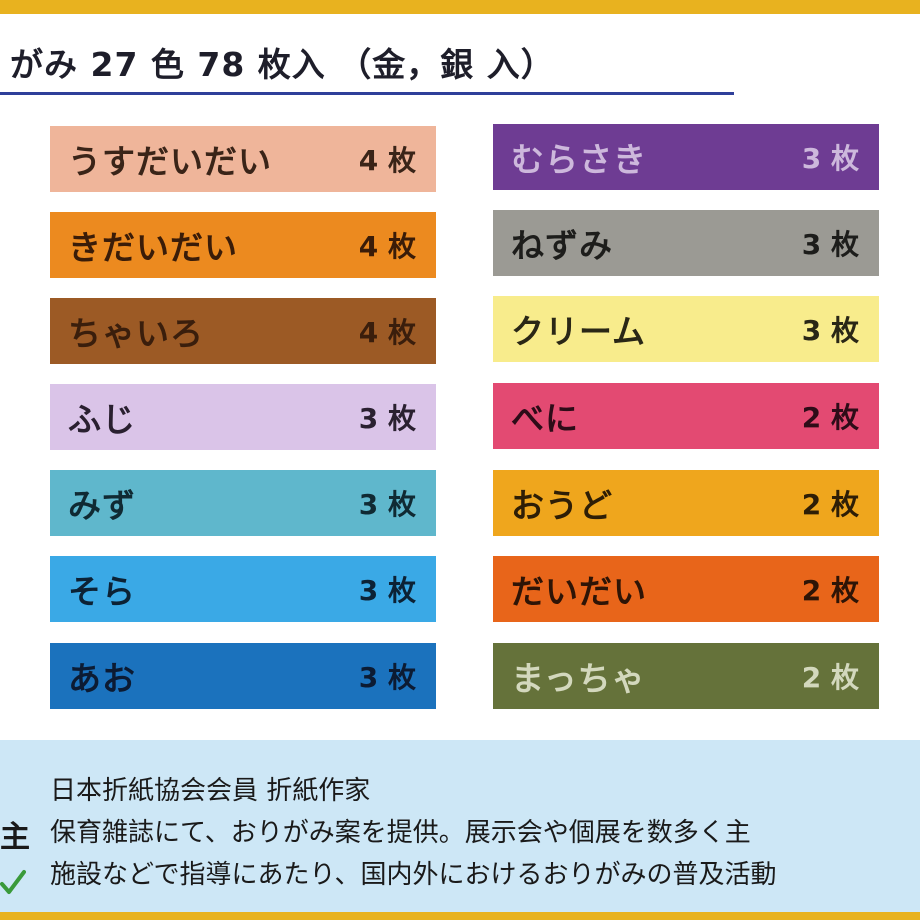  I want to click on top-border, so click(460, 7).